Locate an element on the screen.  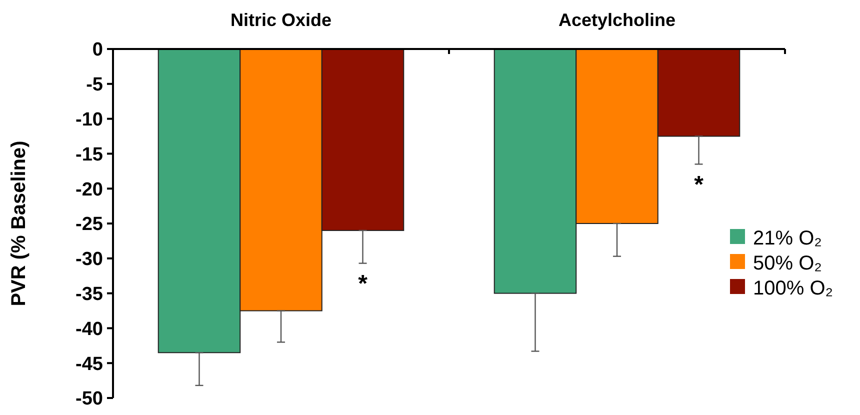
y-tick-label: -25 is located at coordinates (90, 225).